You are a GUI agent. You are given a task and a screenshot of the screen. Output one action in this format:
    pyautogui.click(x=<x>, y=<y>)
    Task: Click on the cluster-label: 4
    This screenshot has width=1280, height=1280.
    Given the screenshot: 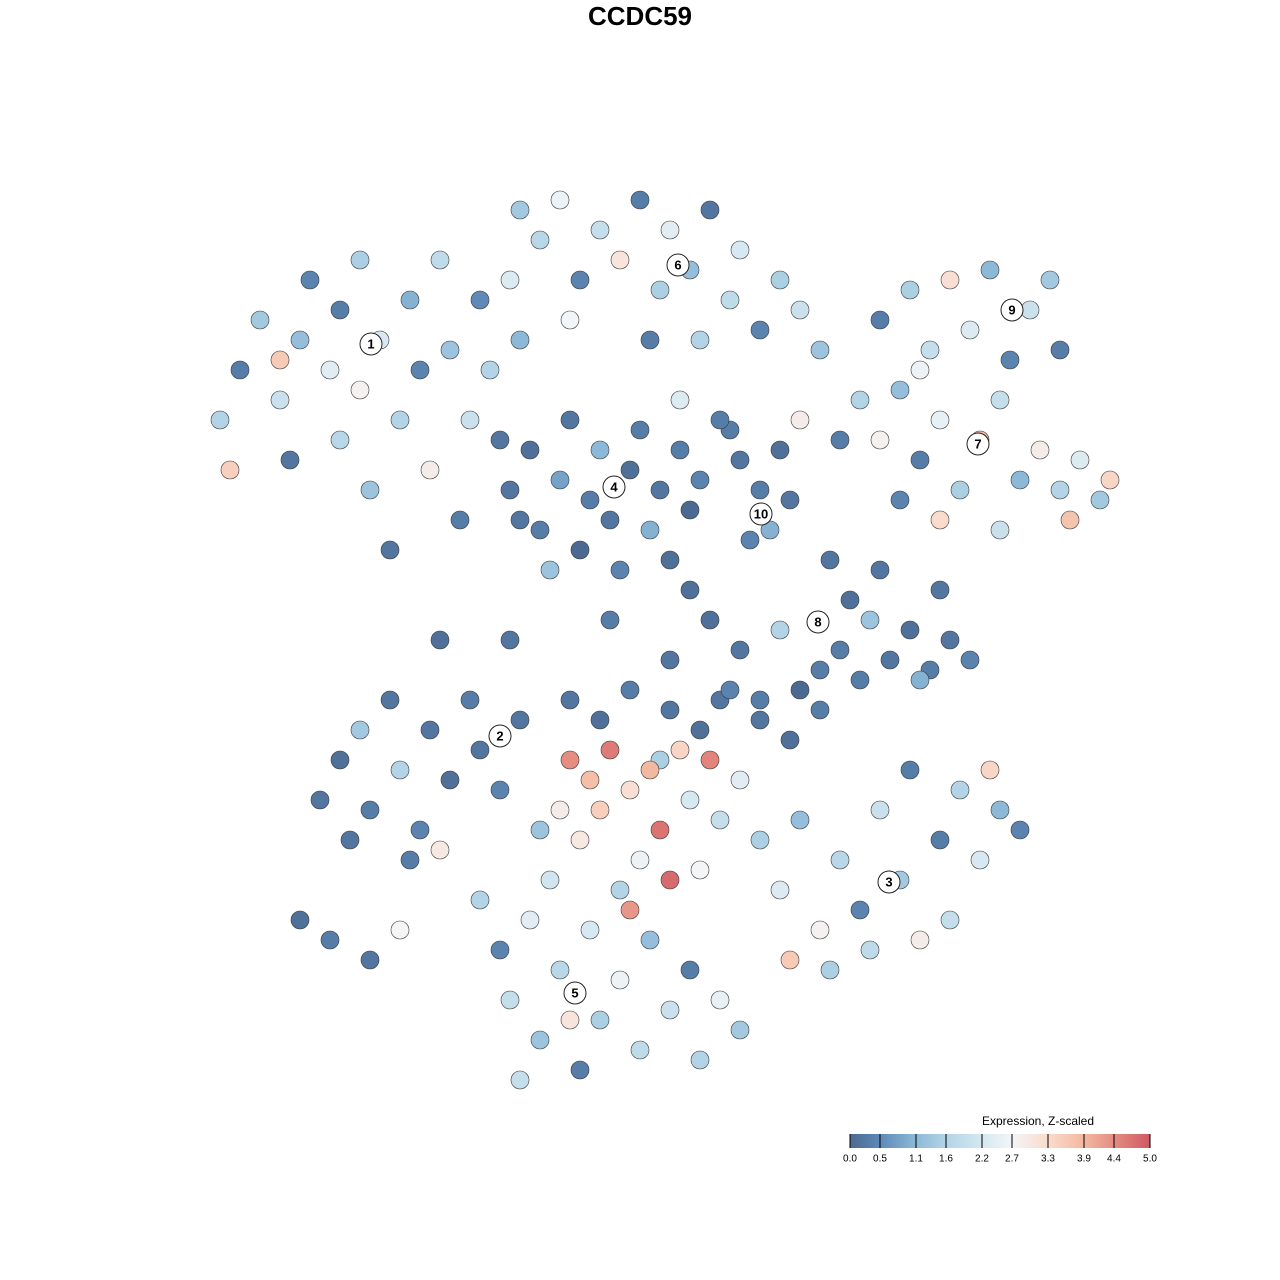 What is the action you would take?
    pyautogui.click(x=614, y=486)
    